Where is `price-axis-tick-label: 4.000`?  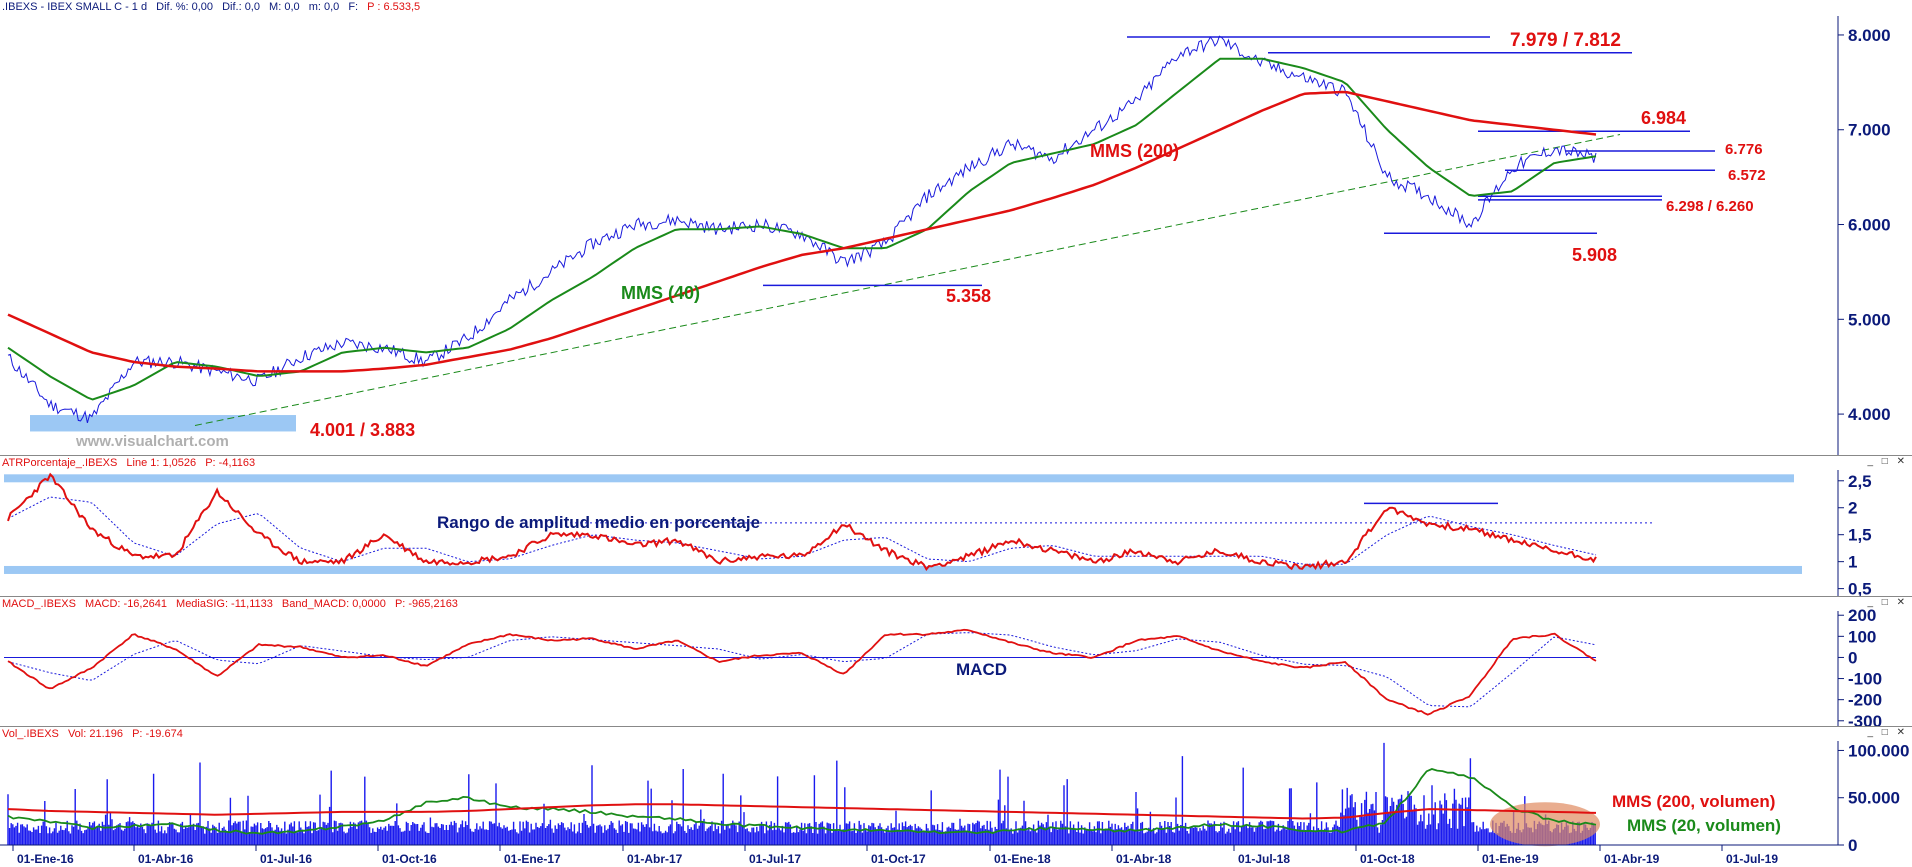
price-axis-tick-label: 4.000 is located at coordinates (1869, 414).